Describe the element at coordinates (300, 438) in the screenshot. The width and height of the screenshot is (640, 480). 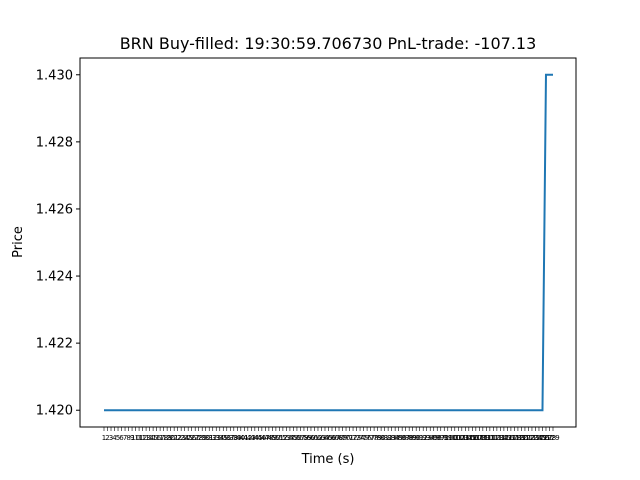
I see `x-tick-label: 57` at that location.